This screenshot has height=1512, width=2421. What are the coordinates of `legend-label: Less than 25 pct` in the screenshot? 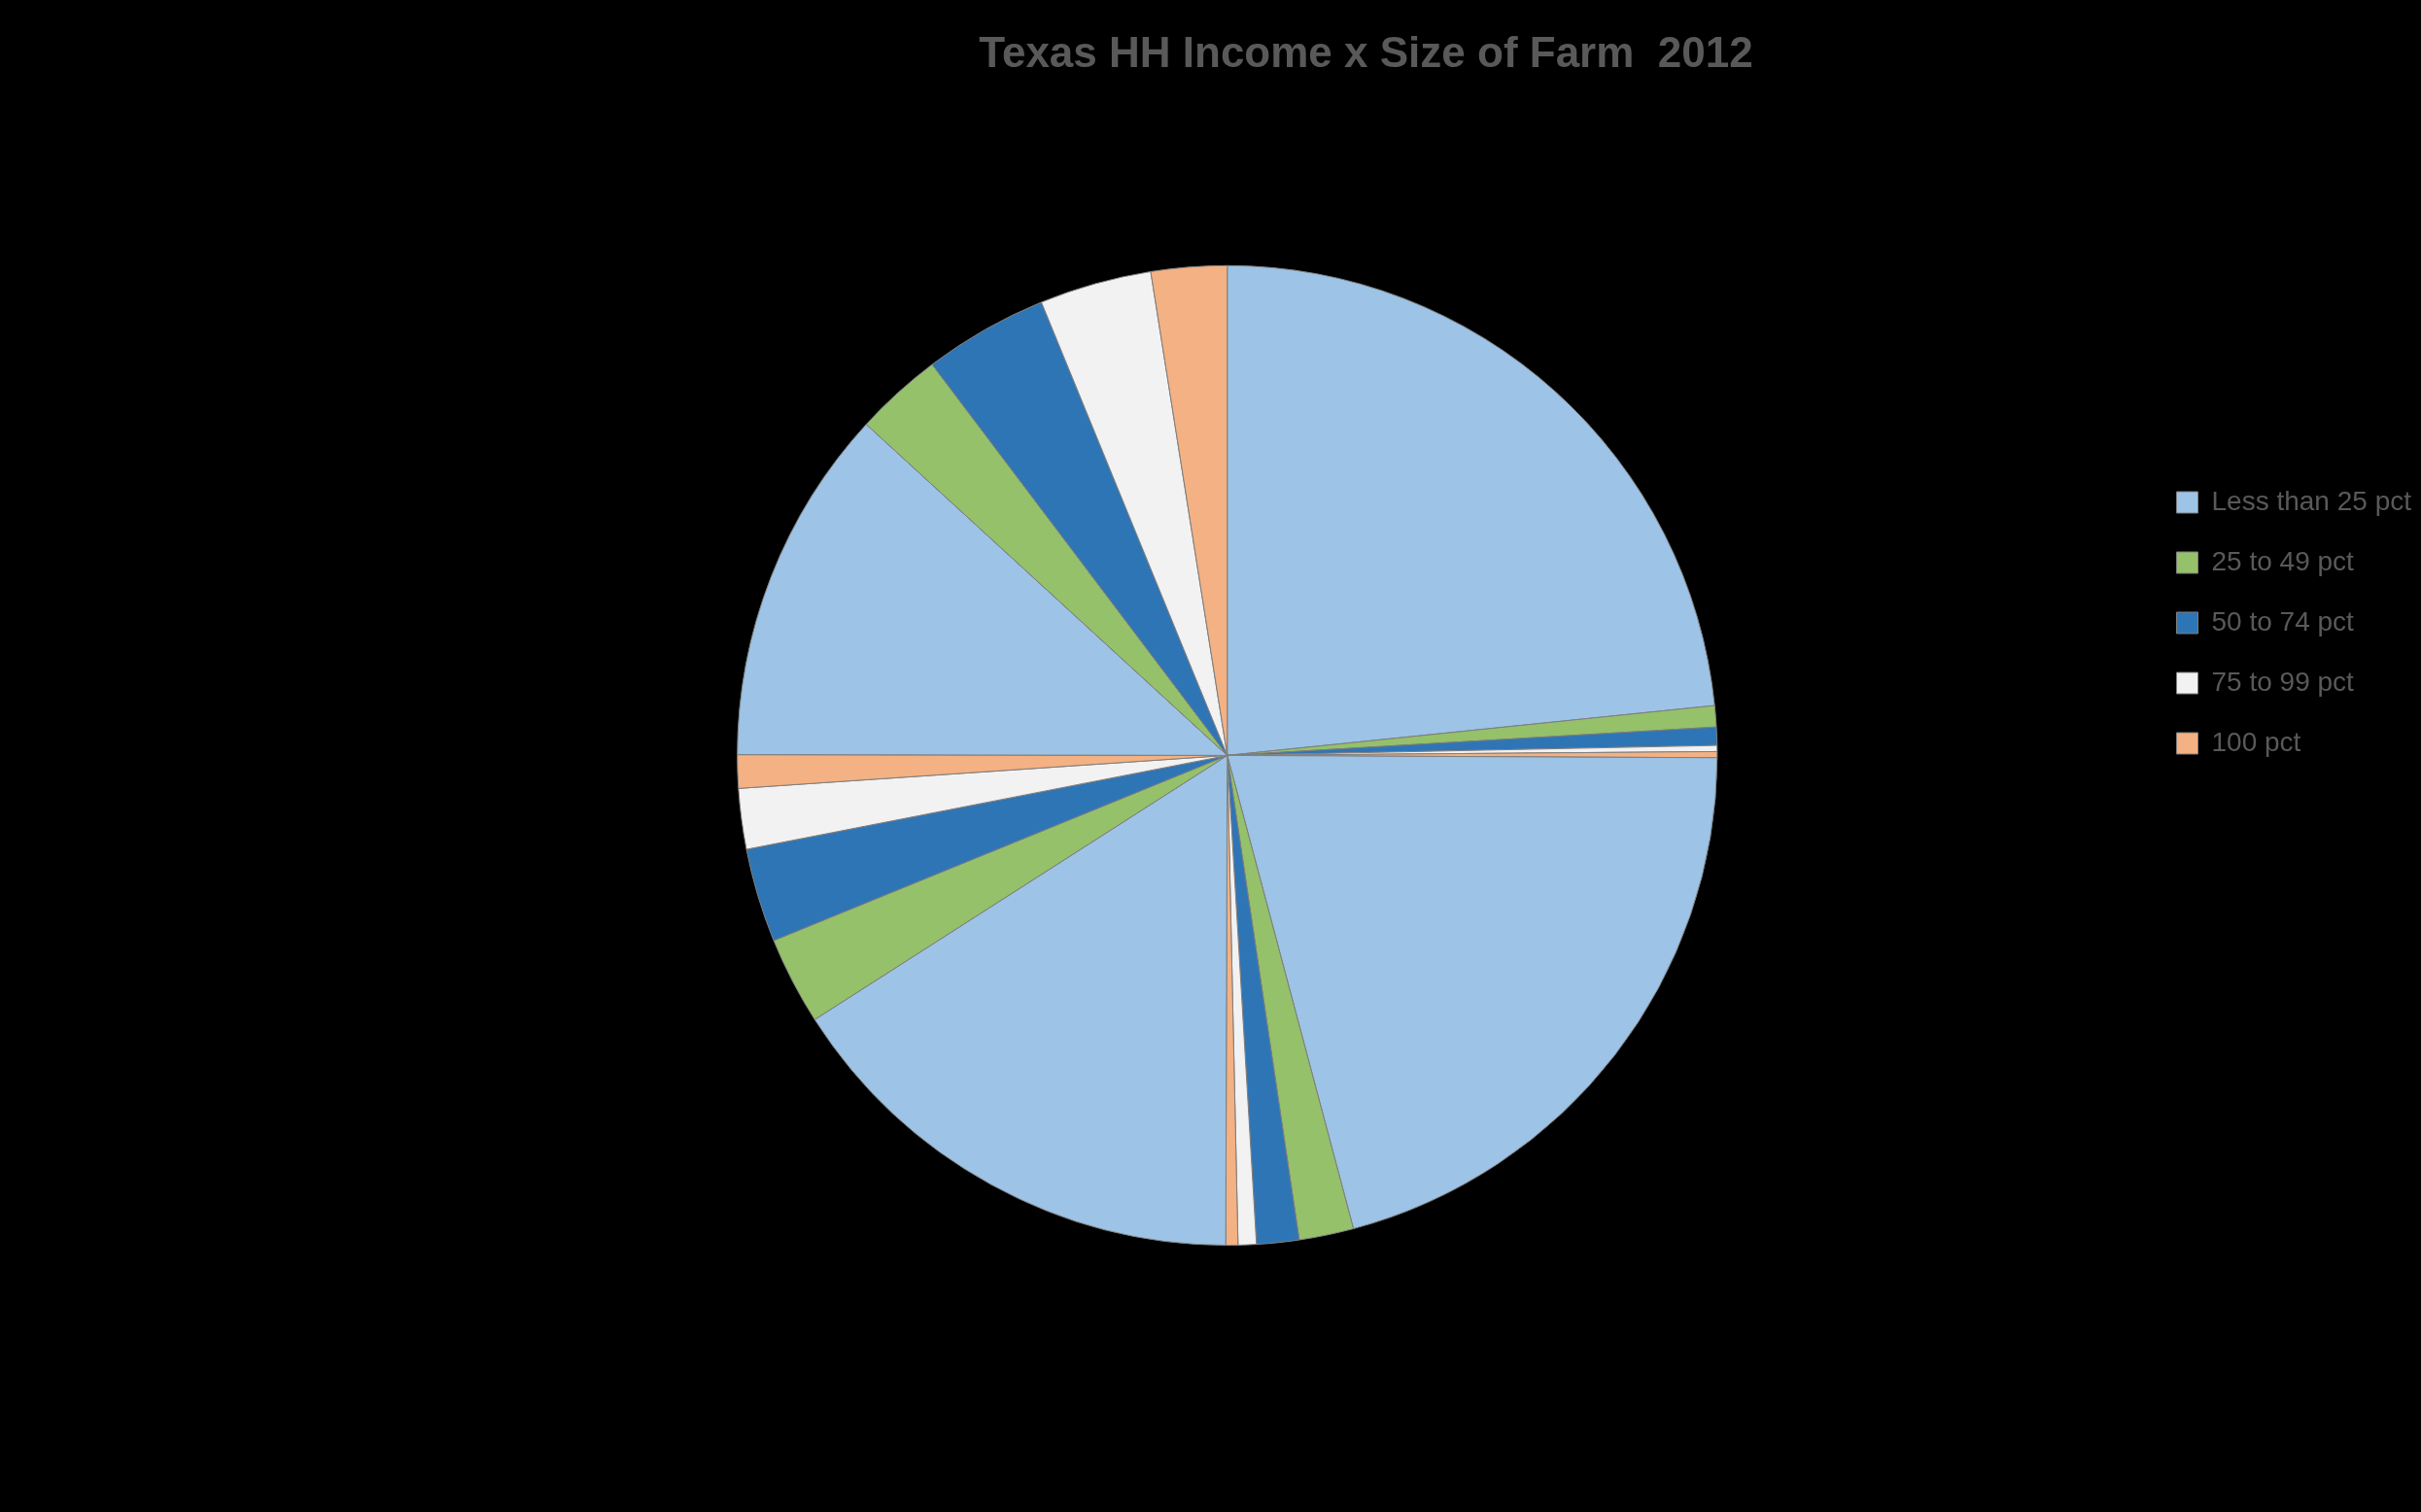 It's located at (2311, 500).